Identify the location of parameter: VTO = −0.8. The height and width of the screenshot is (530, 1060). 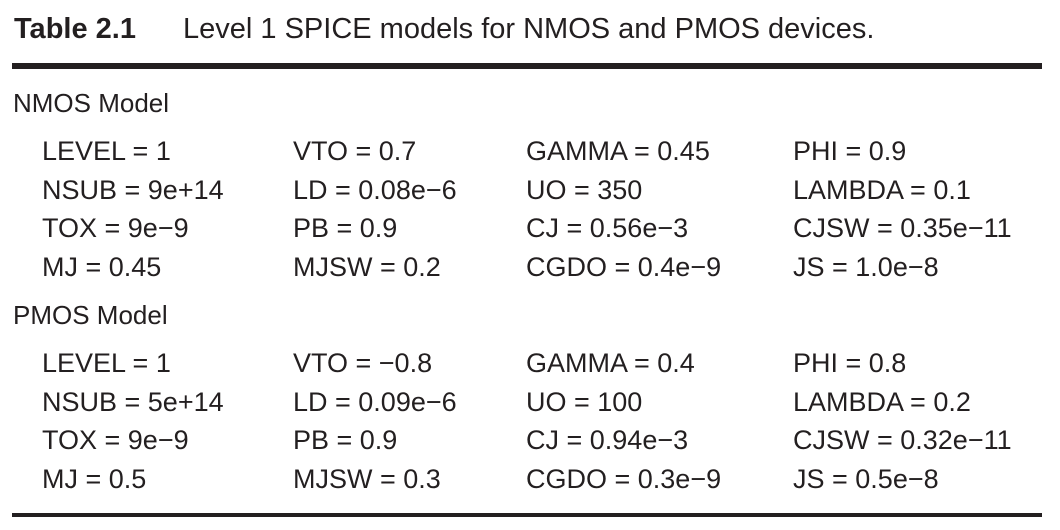
(363, 363).